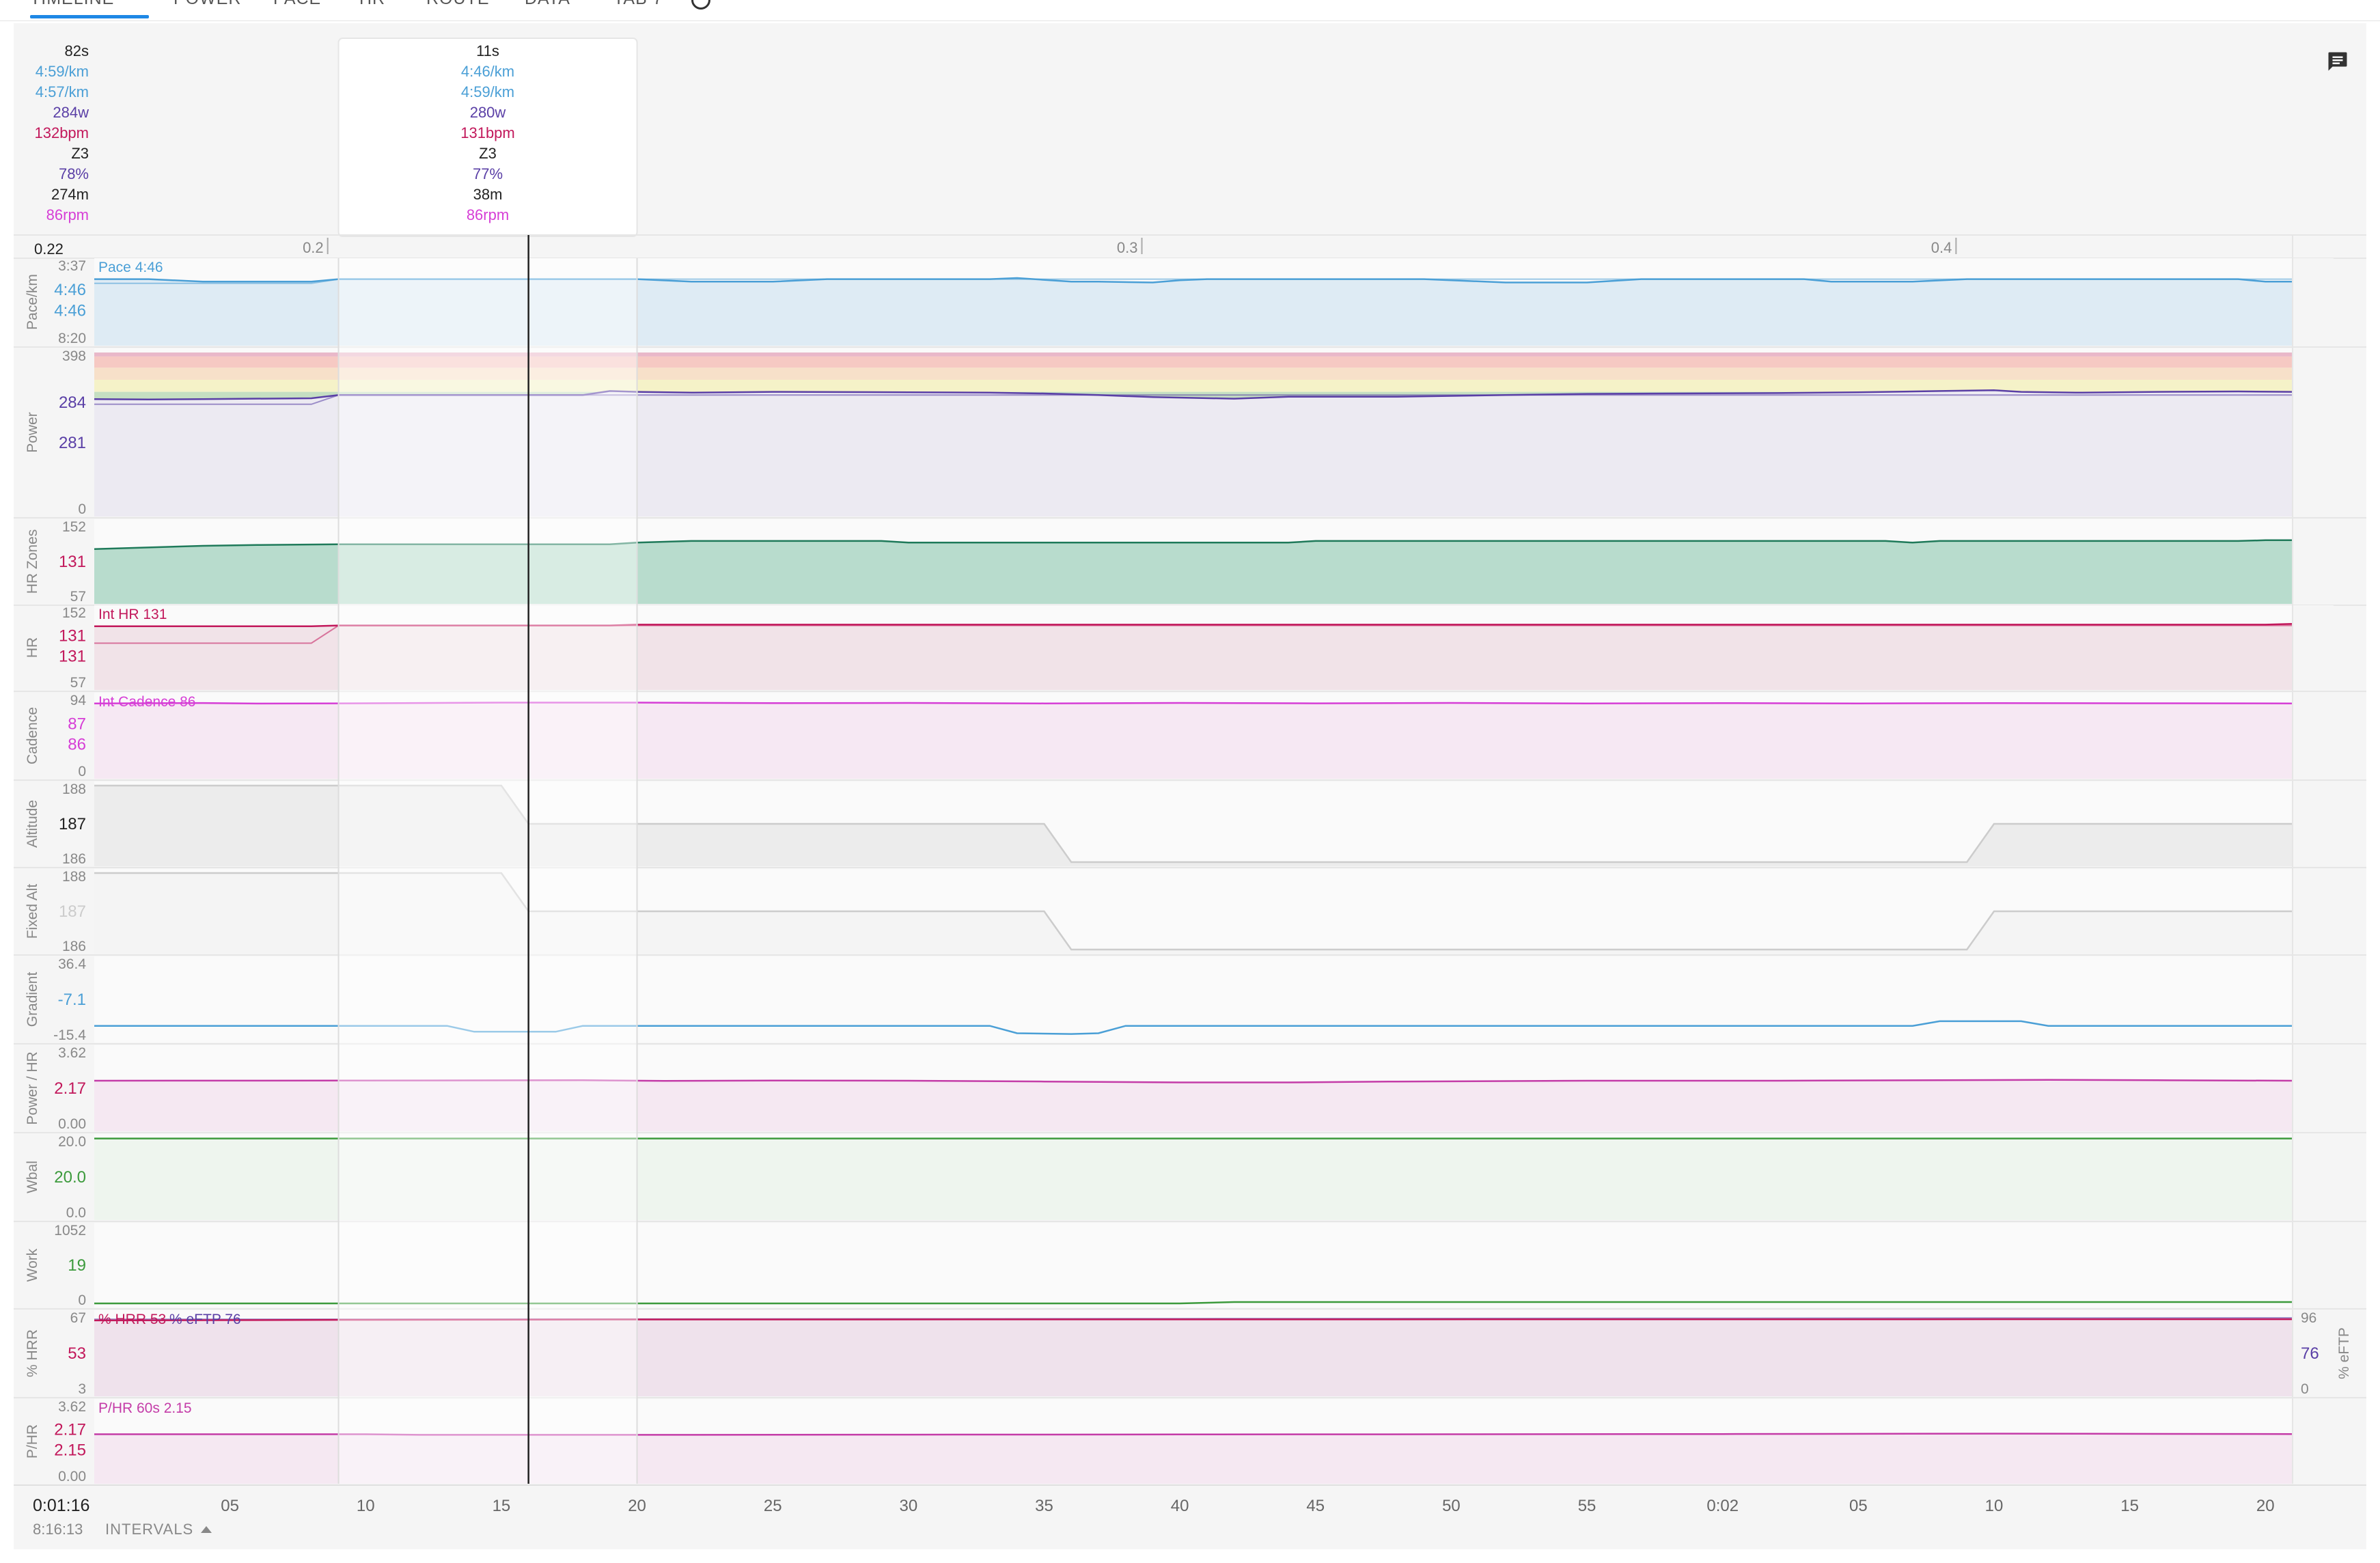 The image size is (2380, 1563). What do you see at coordinates (71, 112) in the screenshot?
I see `summary-value: 284w` at bounding box center [71, 112].